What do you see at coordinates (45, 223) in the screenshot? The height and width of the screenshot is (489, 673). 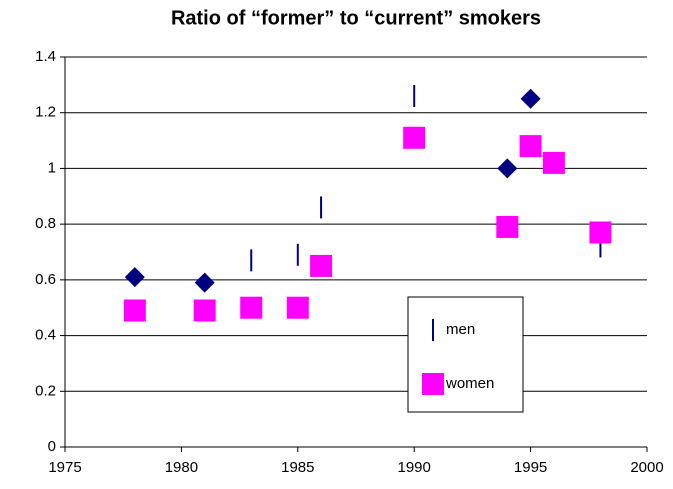 I see `y-tick-label: 0.8` at bounding box center [45, 223].